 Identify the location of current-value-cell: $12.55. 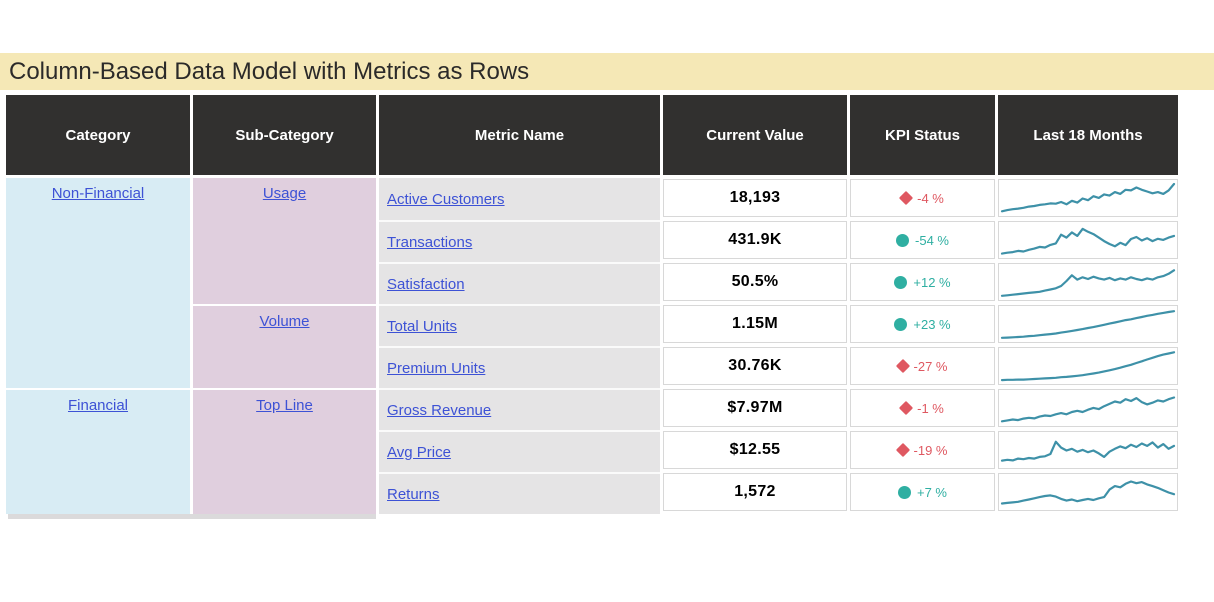
(755, 450).